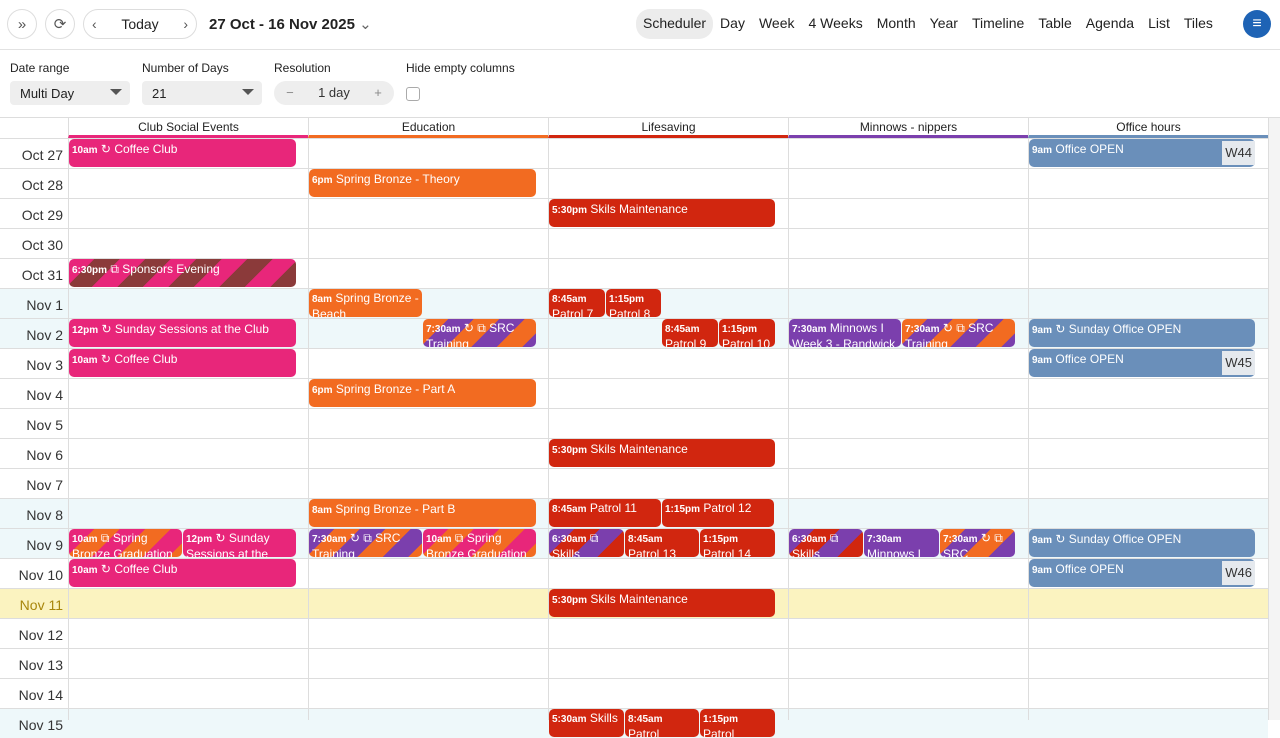  What do you see at coordinates (634, 393) in the screenshot?
I see `day-row: Nov 4` at bounding box center [634, 393].